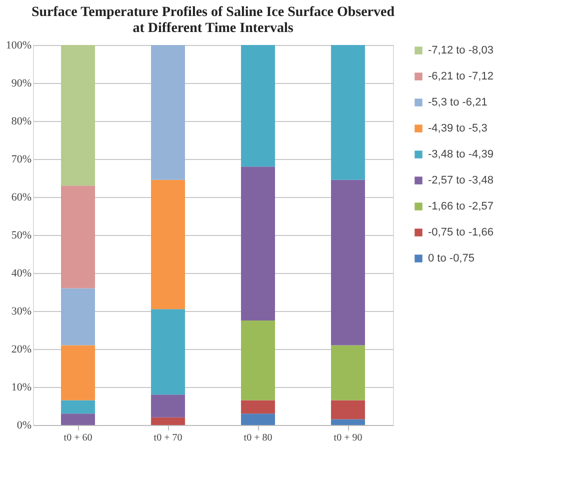 The height and width of the screenshot is (487, 584). What do you see at coordinates (461, 206) in the screenshot?
I see `legend-label: -1,66 to -2,57` at bounding box center [461, 206].